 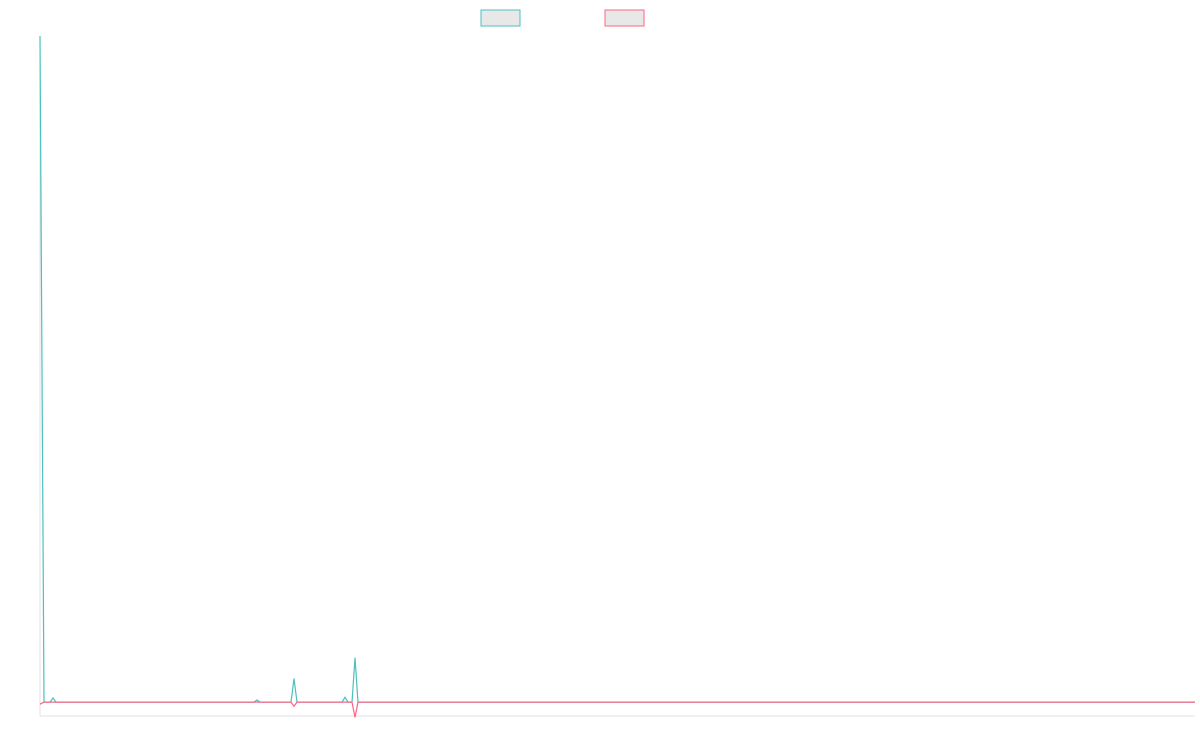 What do you see at coordinates (617, 709) in the screenshot?
I see `series-line` at bounding box center [617, 709].